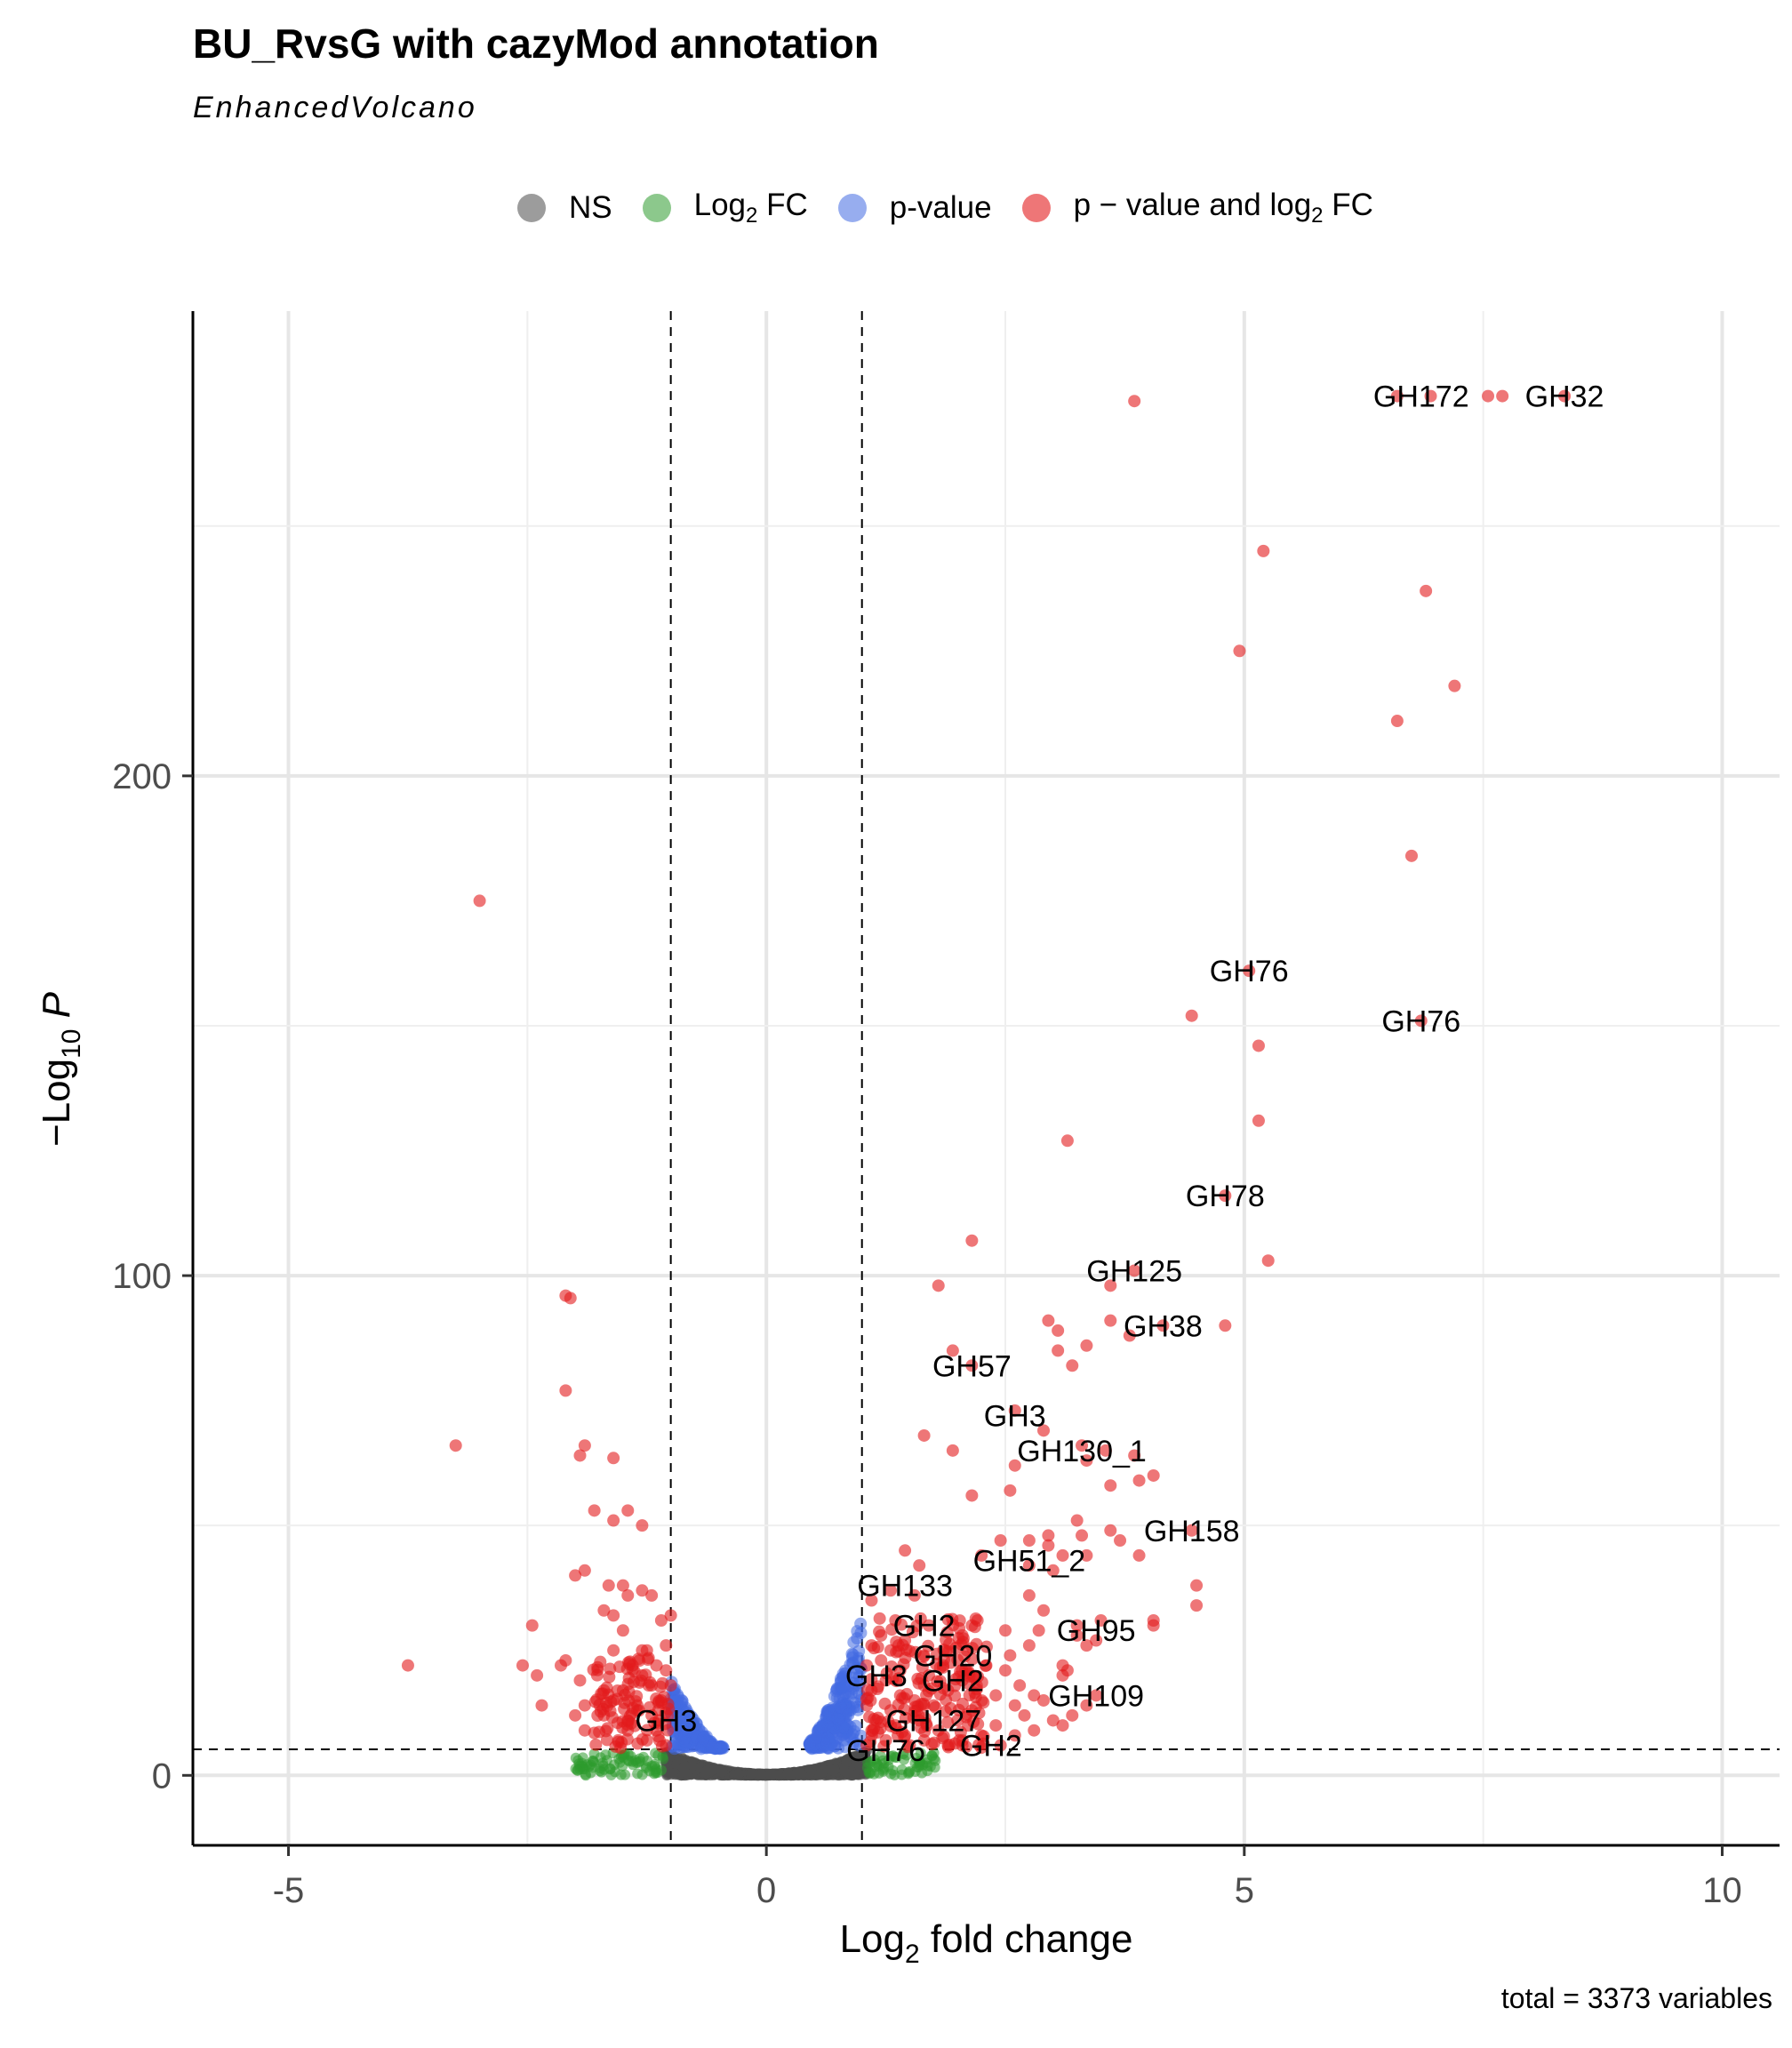  I want to click on point-label: GH38, so click(1163, 1326).